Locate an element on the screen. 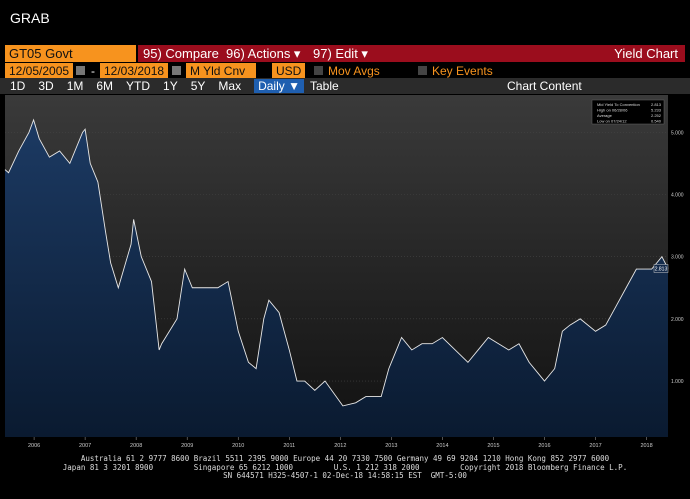  chart-content-button: Chart Content is located at coordinates (544, 86).